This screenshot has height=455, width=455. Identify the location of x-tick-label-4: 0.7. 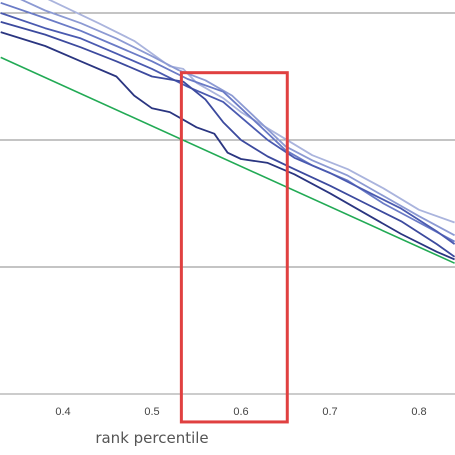
(329, 412).